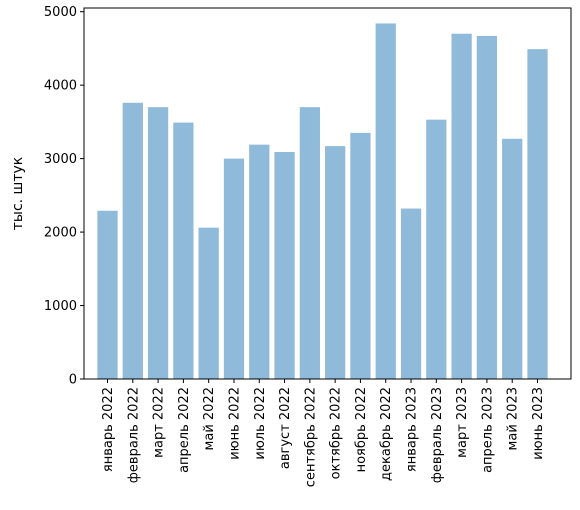 This screenshot has height=510, width=580. I want to click on y-axis: 0 1000 2000 3000 4000 5000, so click(64, 196).